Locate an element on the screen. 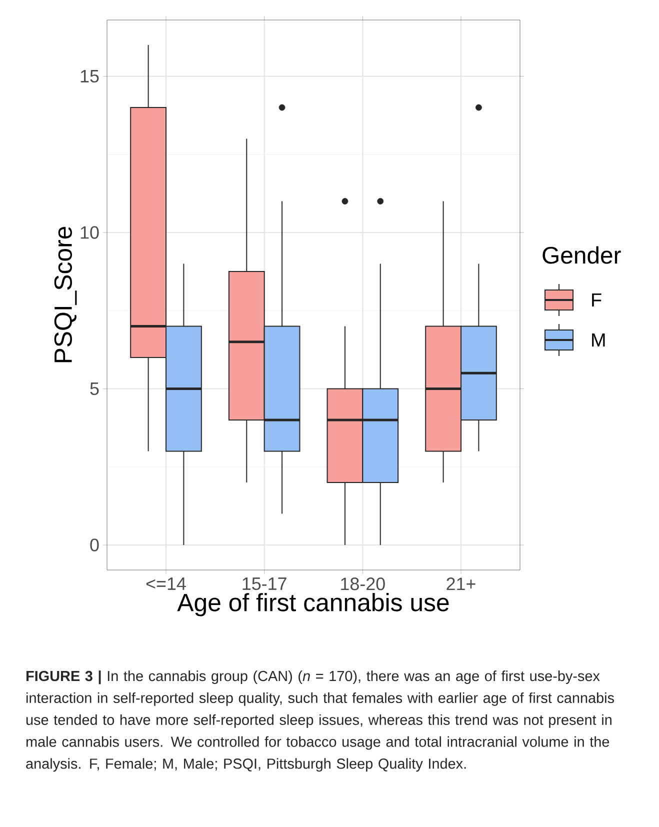 The height and width of the screenshot is (827, 659). x-tick-label: 18-20 is located at coordinates (363, 584).